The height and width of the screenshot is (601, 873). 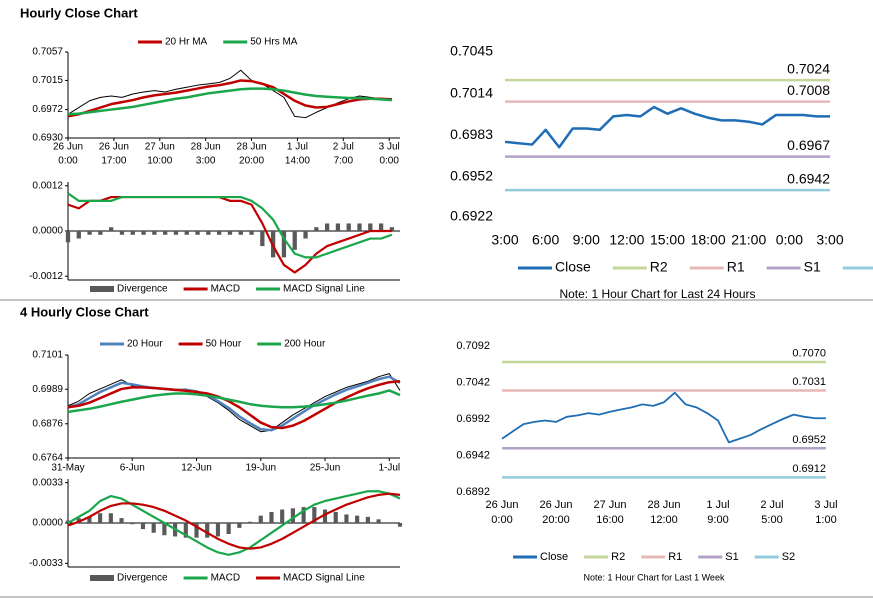 I want to click on y-tick-label: 0.6952, so click(x=471, y=175).